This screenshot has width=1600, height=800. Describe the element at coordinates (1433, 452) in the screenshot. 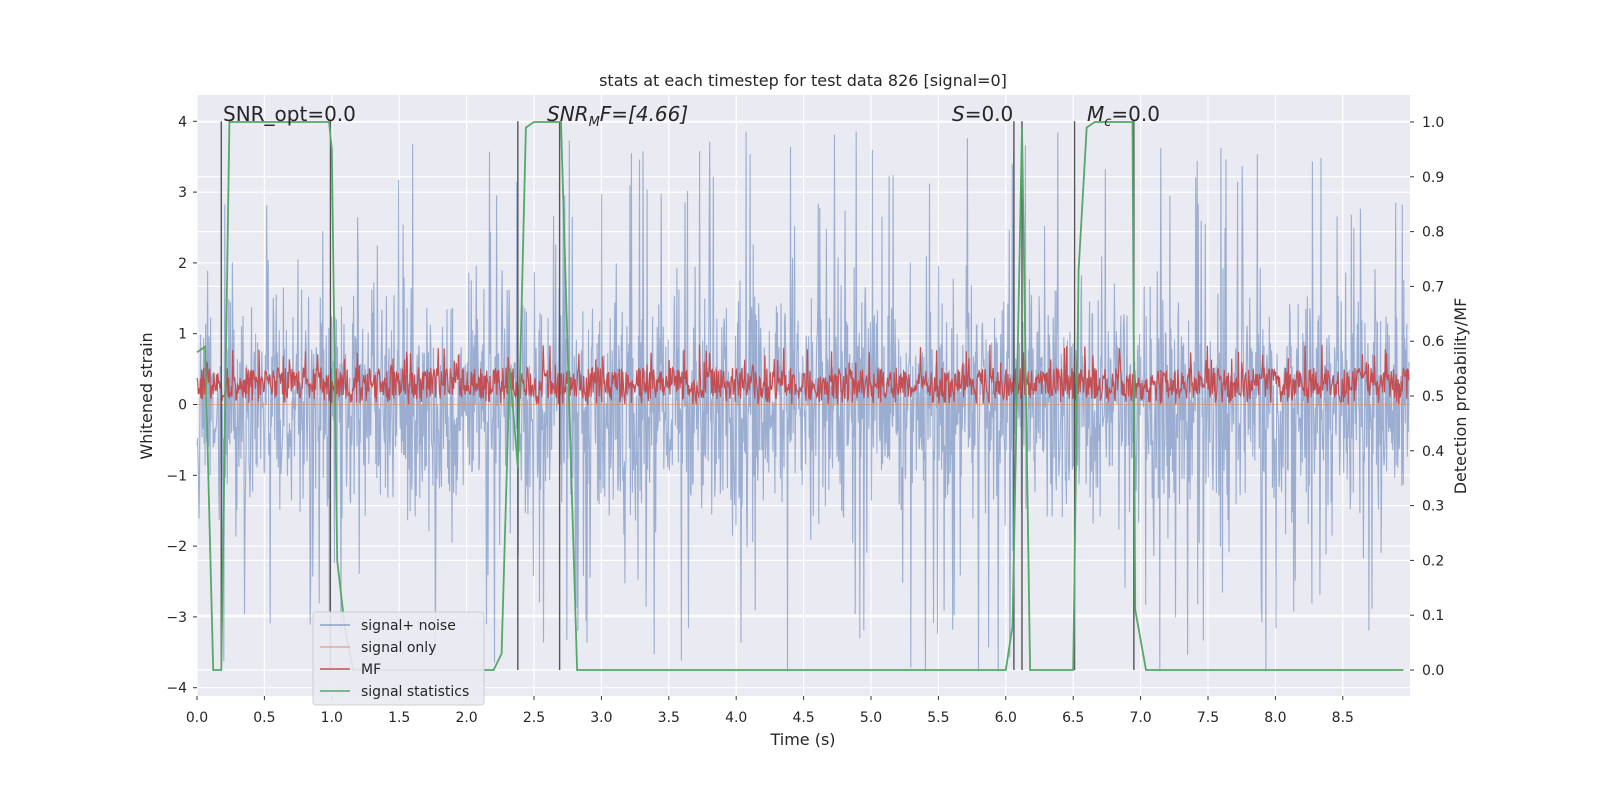

I see `y-tick-label-right: 0.4` at that location.